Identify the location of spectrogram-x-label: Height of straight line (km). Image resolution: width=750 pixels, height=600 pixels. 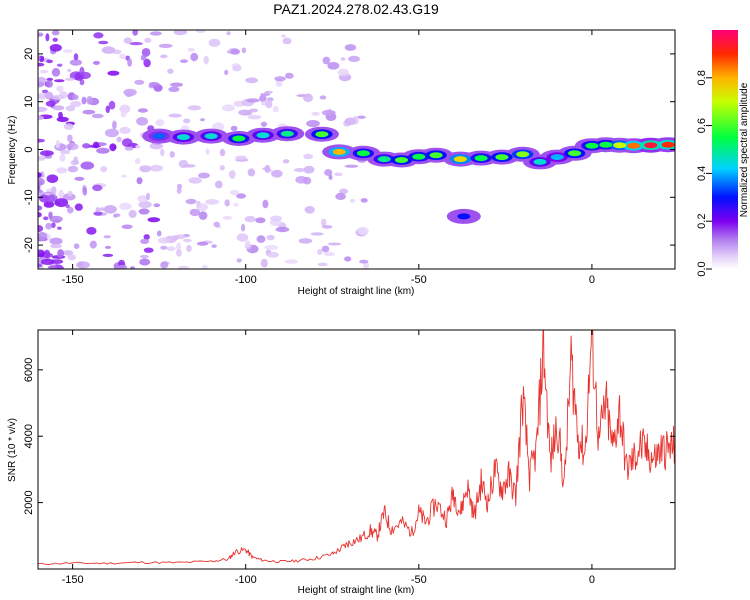
(356, 291).